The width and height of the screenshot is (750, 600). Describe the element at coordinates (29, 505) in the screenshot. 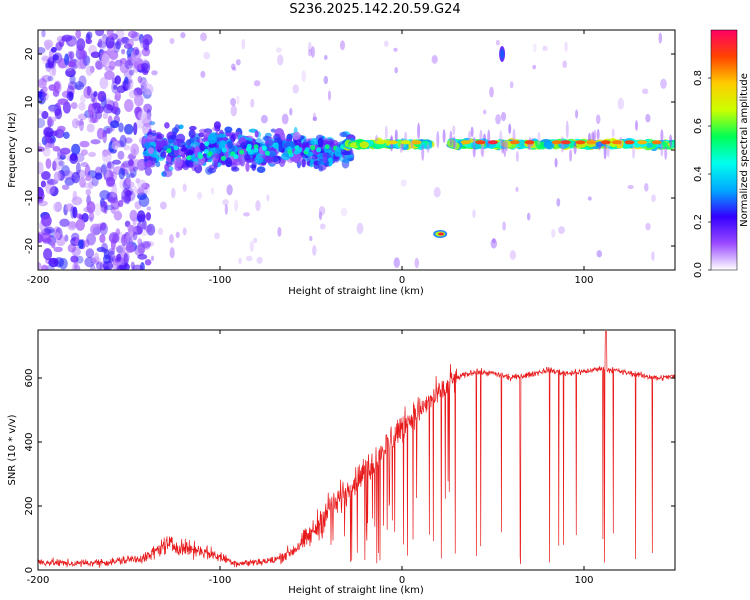

I see `snr-y-tick-label: 200` at that location.